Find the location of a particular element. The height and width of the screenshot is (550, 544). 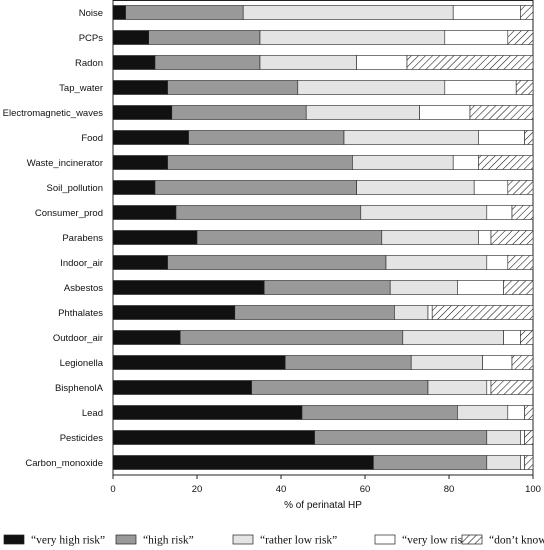

category-label-electromagnetic-waves: Electromagnetic_waves is located at coordinates (53, 113).